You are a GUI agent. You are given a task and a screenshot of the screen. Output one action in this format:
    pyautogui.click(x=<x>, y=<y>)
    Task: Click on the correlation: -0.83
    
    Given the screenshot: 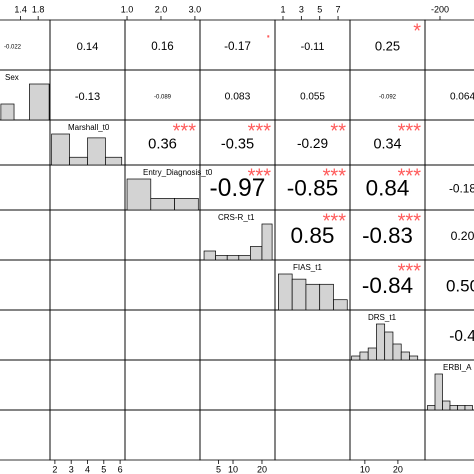 What is the action you would take?
    pyautogui.click(x=387, y=235)
    